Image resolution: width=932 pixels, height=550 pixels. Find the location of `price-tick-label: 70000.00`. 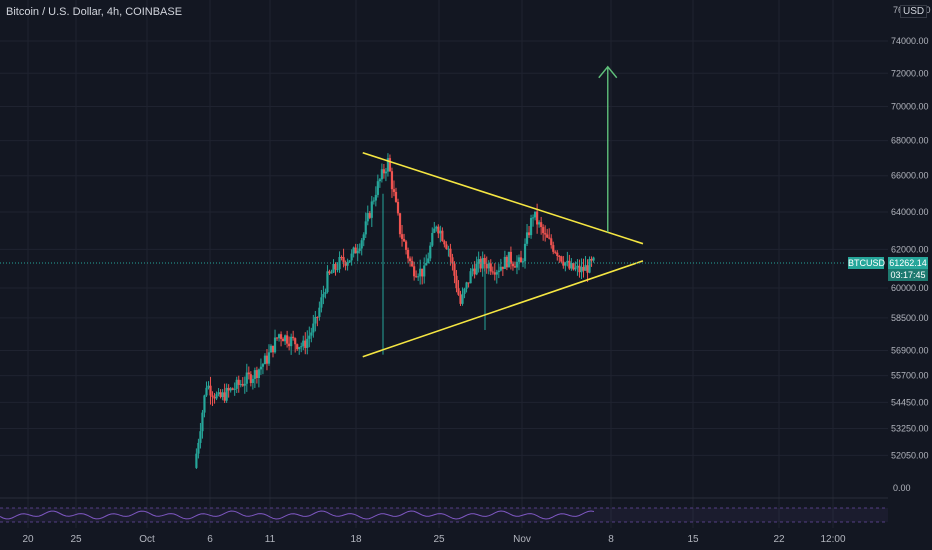

price-tick-label: 70000.00 is located at coordinates (910, 106).